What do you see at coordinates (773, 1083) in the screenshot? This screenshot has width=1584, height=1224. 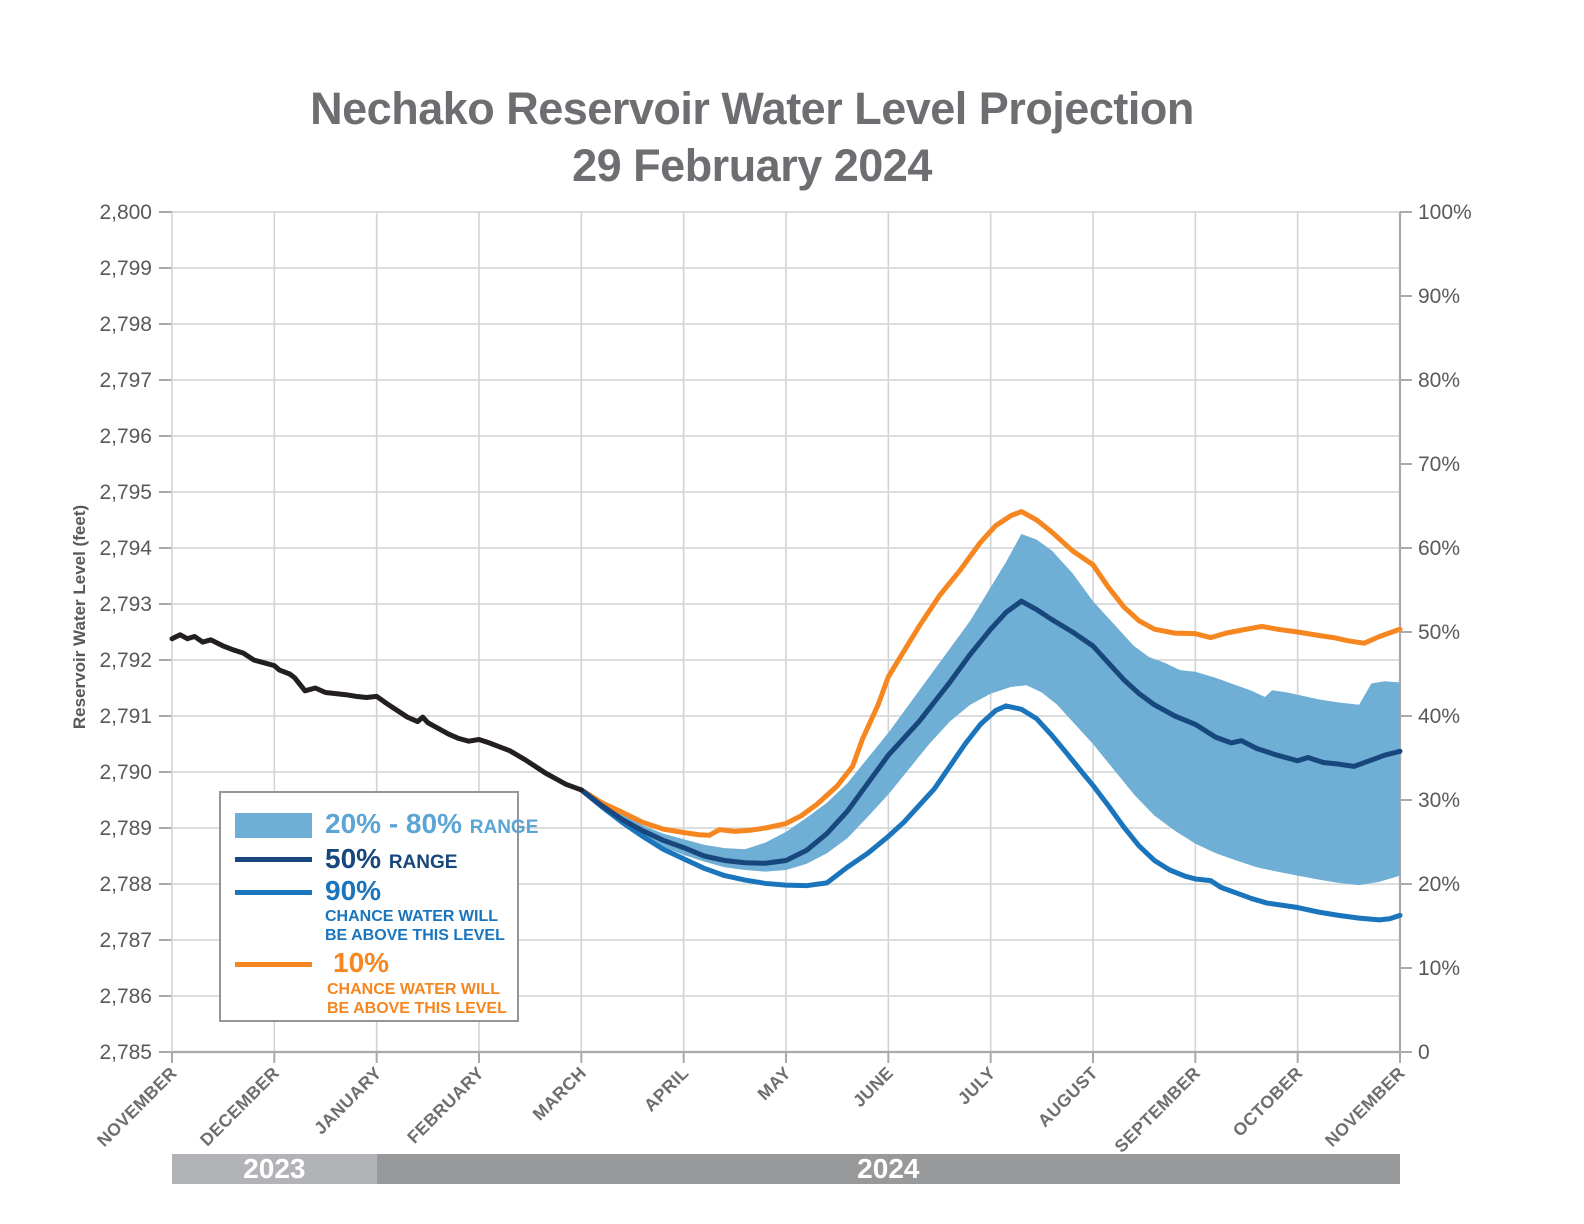 I see `x-month-label: MAY` at bounding box center [773, 1083].